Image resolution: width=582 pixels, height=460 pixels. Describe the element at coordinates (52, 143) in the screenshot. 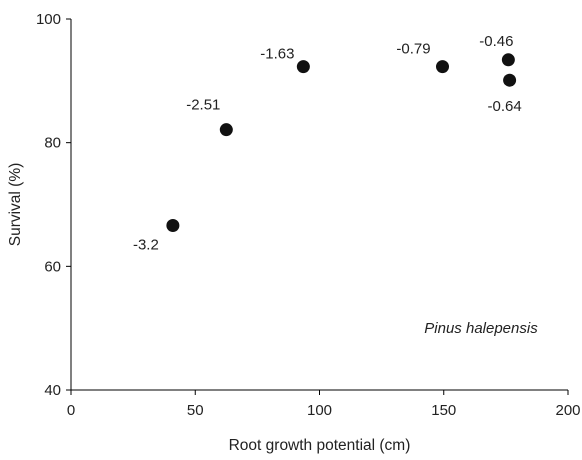

I see `y-tick-label: 80` at that location.